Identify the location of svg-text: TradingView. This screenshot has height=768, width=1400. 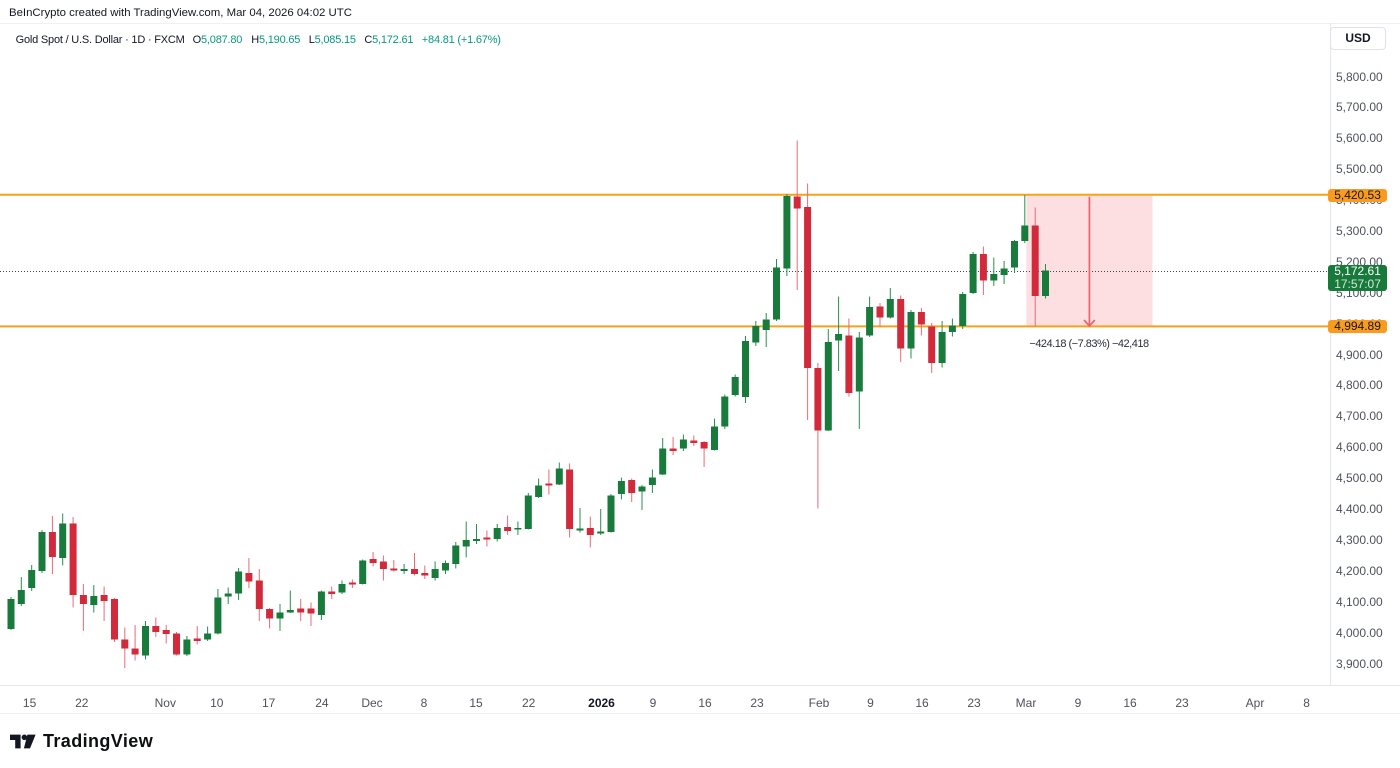
(98, 741).